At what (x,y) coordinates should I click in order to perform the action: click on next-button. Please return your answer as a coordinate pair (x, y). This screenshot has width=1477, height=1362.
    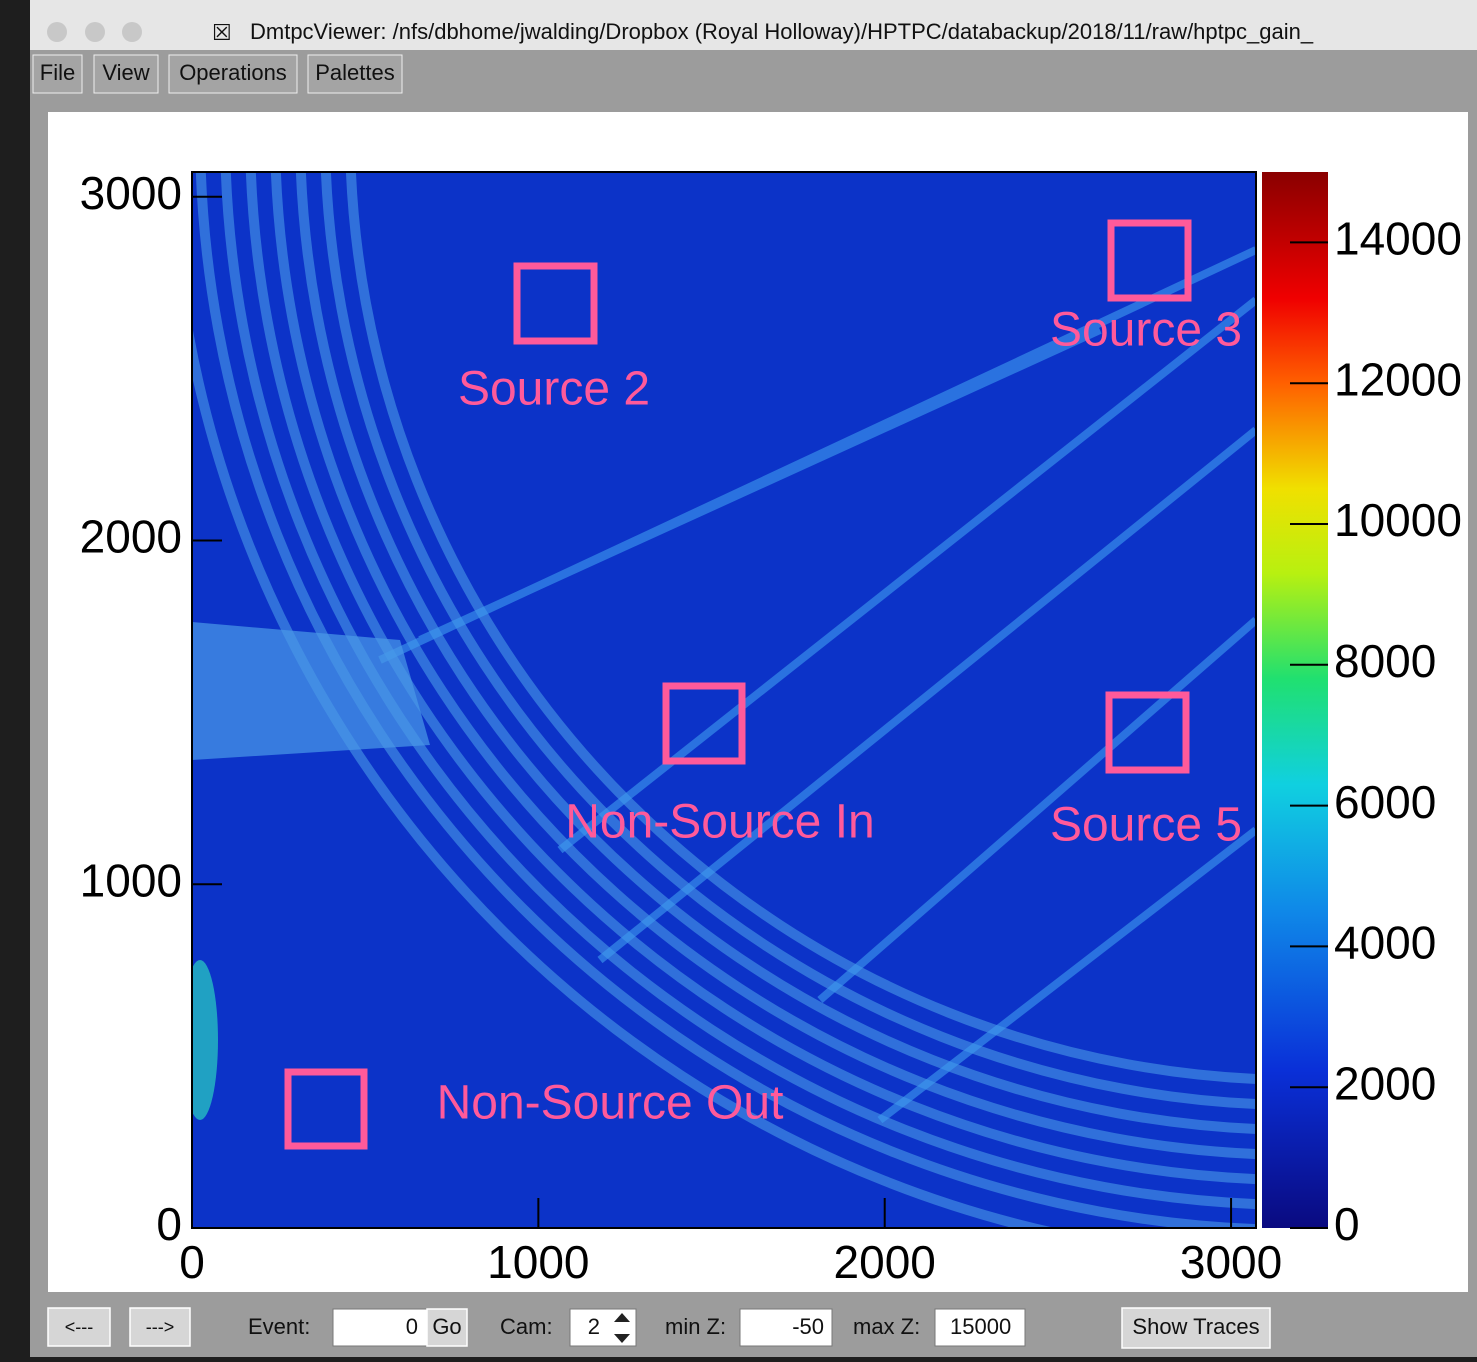
    Looking at the image, I should click on (160, 1327).